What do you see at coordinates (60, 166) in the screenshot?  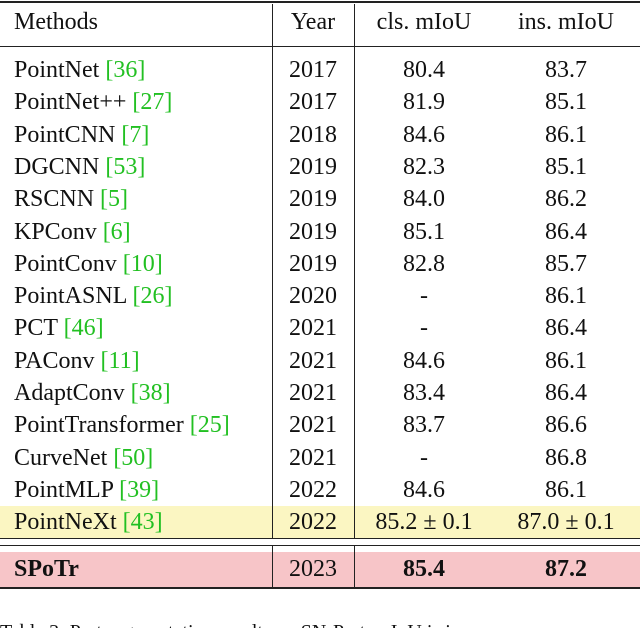 I see `method-name: DGCNN` at bounding box center [60, 166].